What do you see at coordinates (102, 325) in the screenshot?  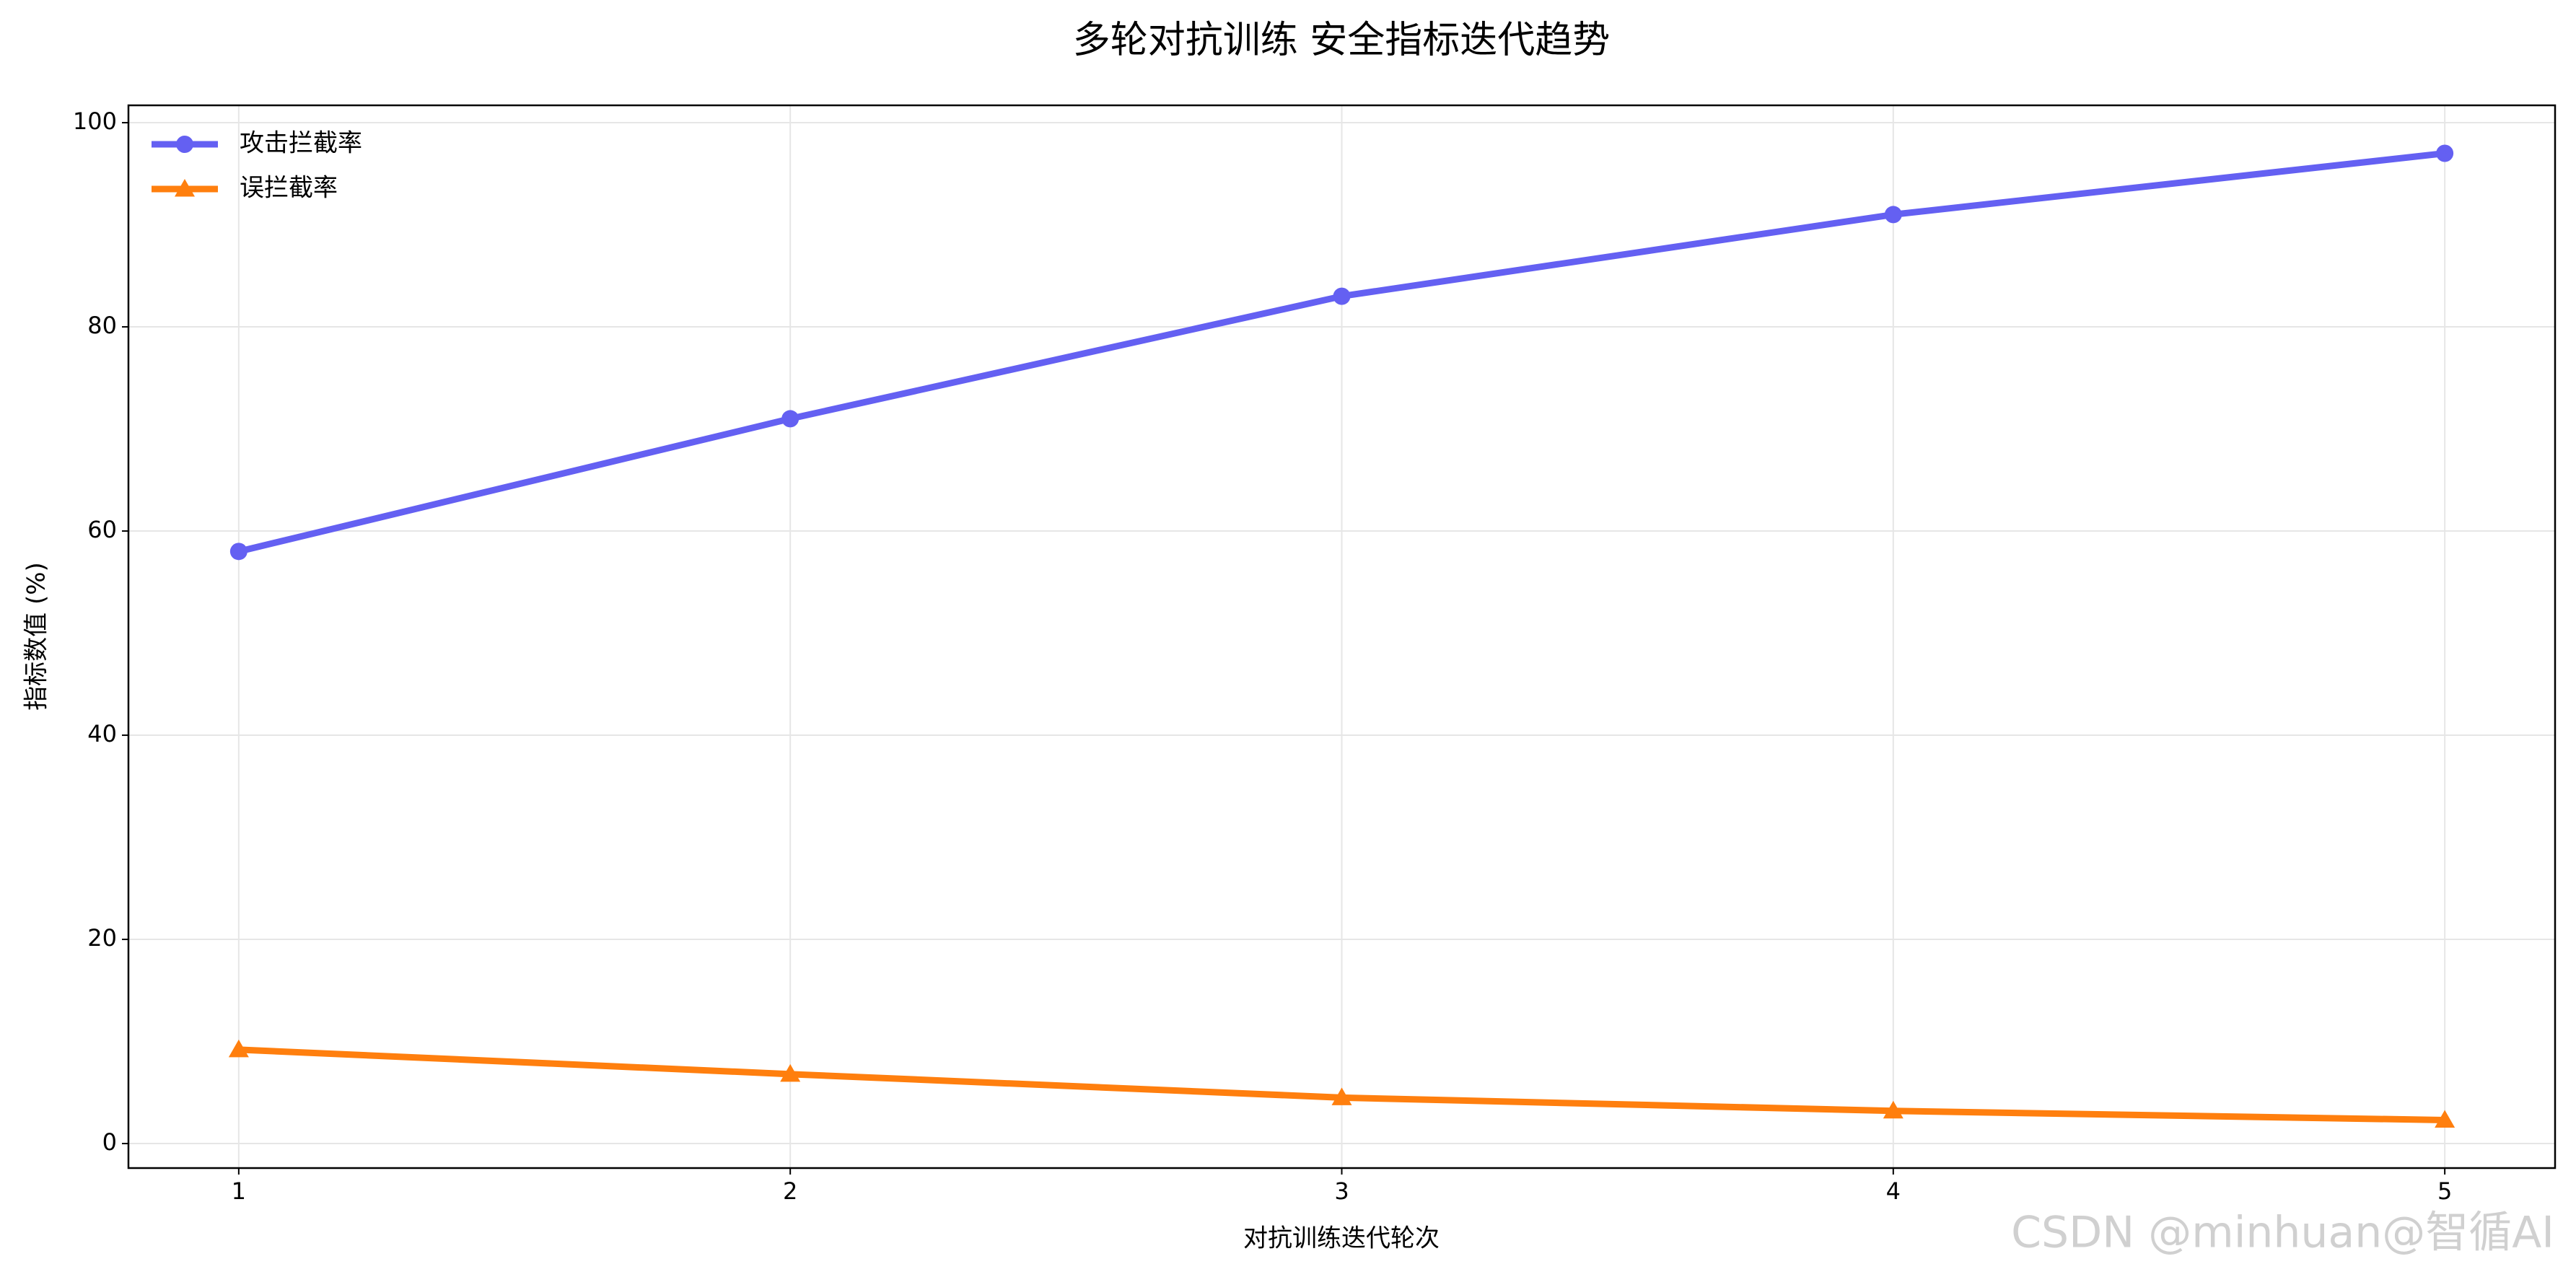 I see `y-tick-label: 80` at bounding box center [102, 325].